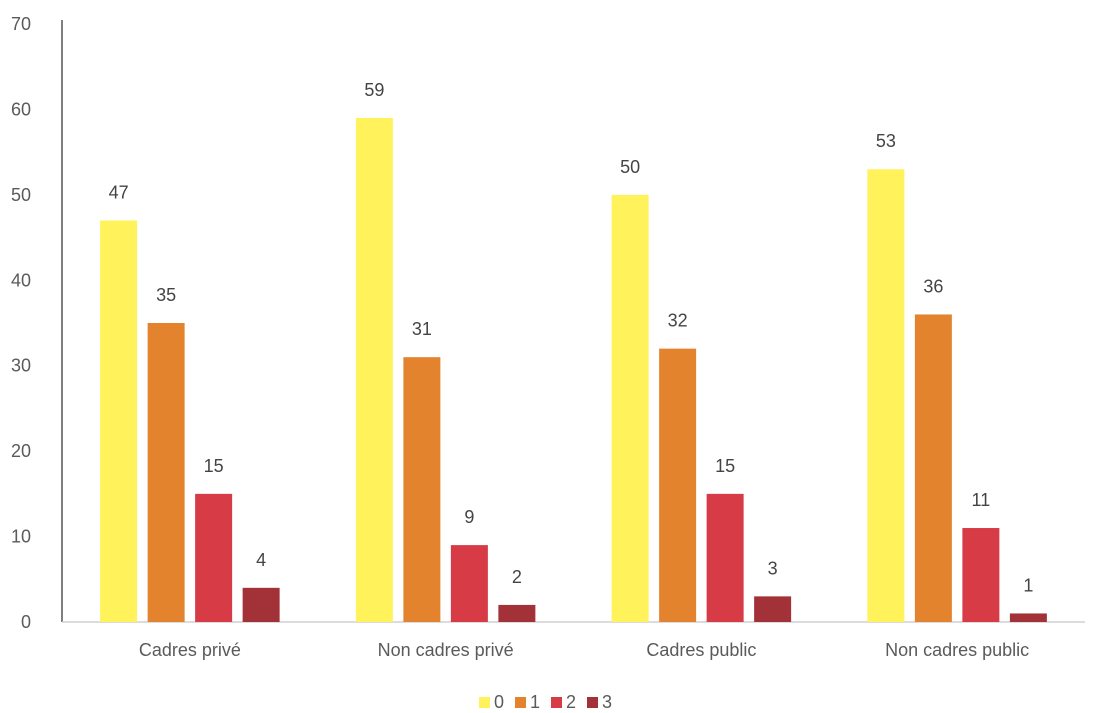 Image resolution: width=1095 pixels, height=713 pixels. Describe the element at coordinates (535, 702) in the screenshot. I see `legend-label: 1` at that location.